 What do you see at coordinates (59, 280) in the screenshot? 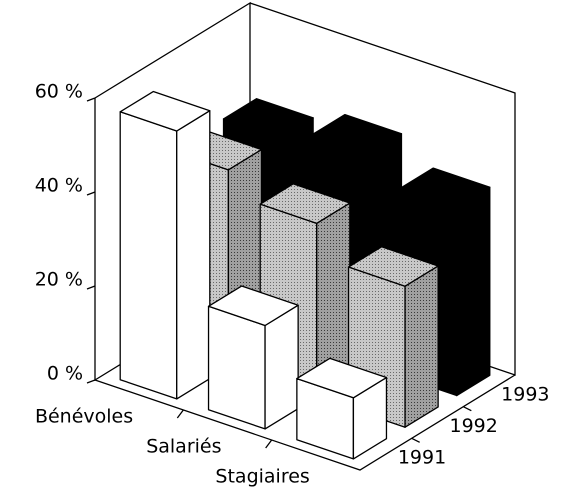
I see `y-tick-label: 20 %` at bounding box center [59, 280].